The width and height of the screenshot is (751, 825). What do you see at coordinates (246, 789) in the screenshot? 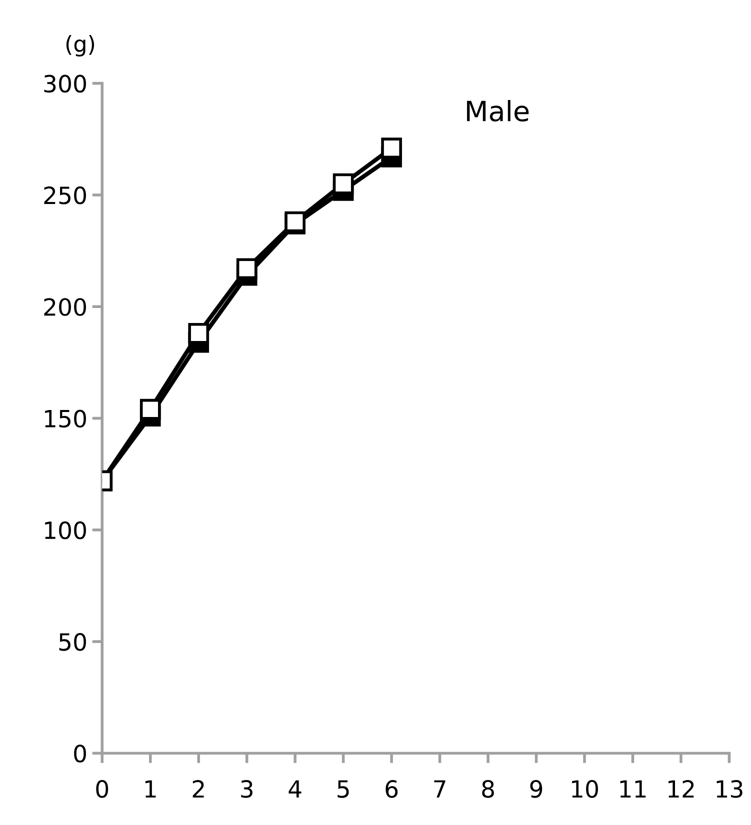
I see `x-tick-label: 3` at bounding box center [246, 789].